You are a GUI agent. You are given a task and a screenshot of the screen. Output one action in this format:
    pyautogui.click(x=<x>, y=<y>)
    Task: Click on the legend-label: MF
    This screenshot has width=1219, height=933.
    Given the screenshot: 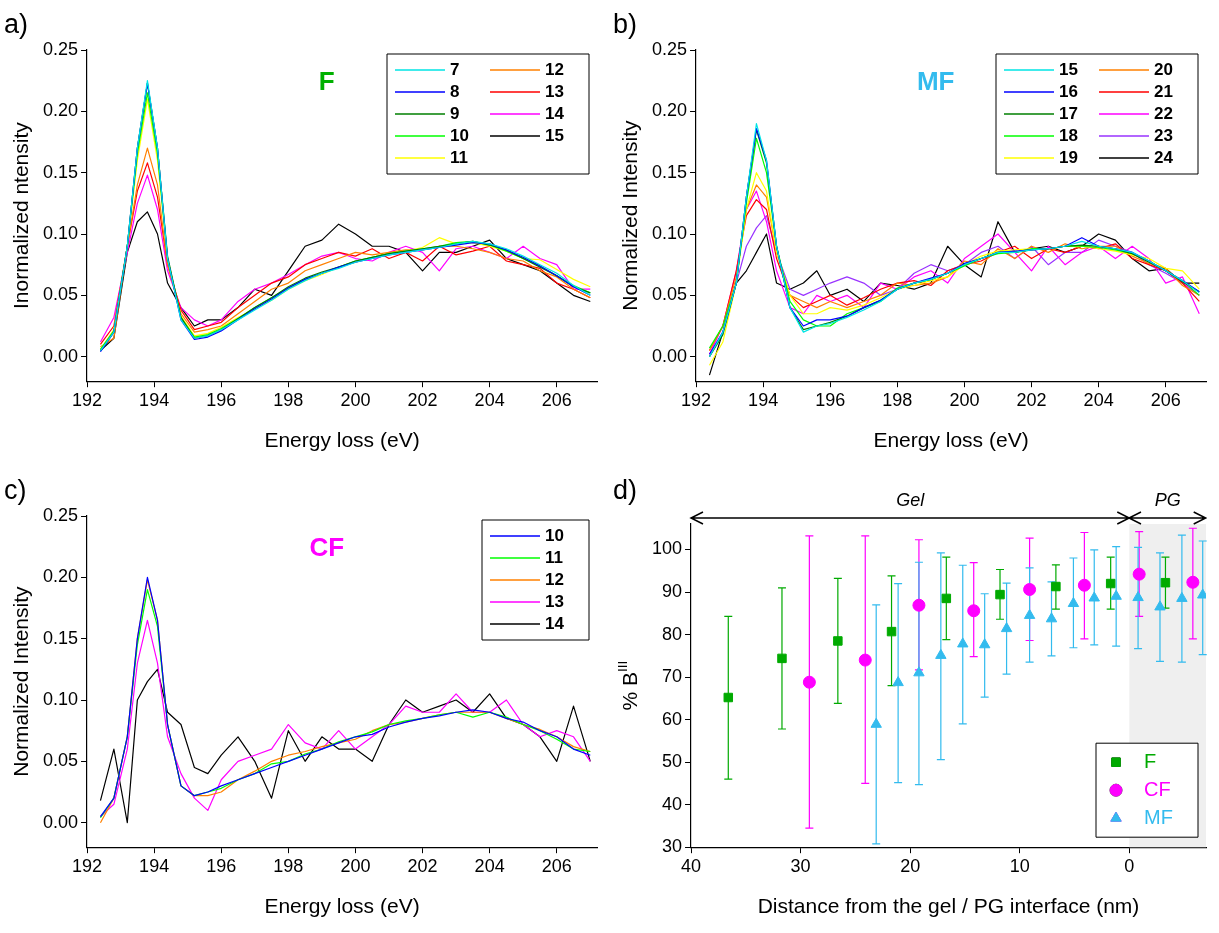 What is the action you would take?
    pyautogui.click(x=1158, y=816)
    